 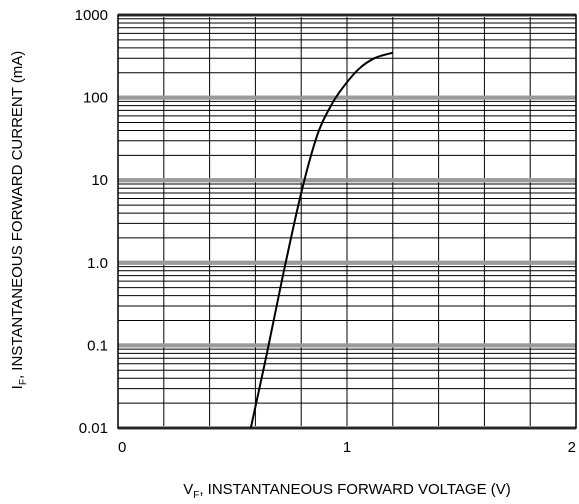 What do you see at coordinates (19, 220) in the screenshot?
I see `y-axis-label: IF, INSTANTANEOUS FORWARD CURRENT (mA)` at bounding box center [19, 220].